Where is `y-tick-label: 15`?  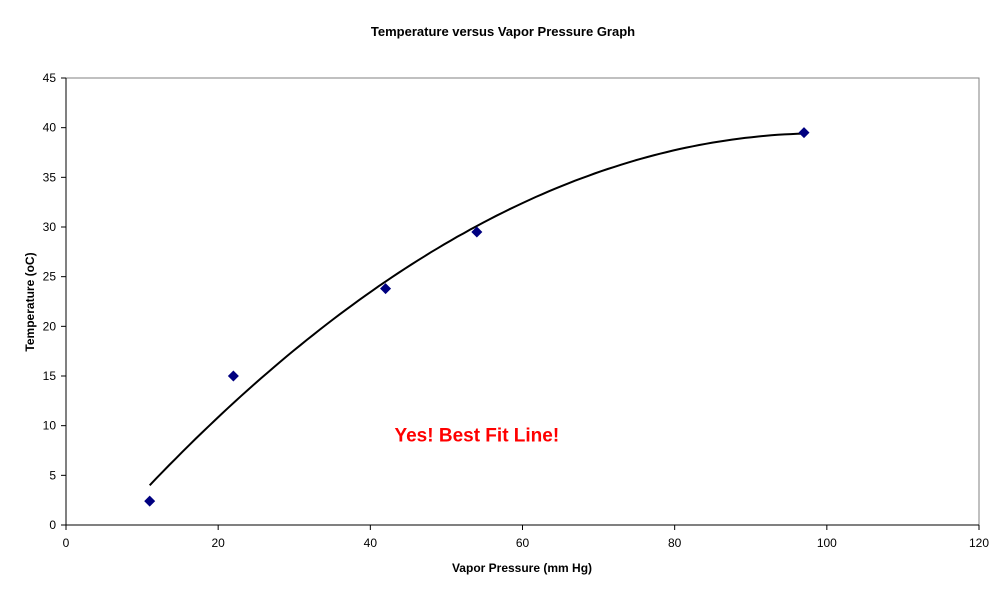 y-tick-label: 15 is located at coordinates (50, 376).